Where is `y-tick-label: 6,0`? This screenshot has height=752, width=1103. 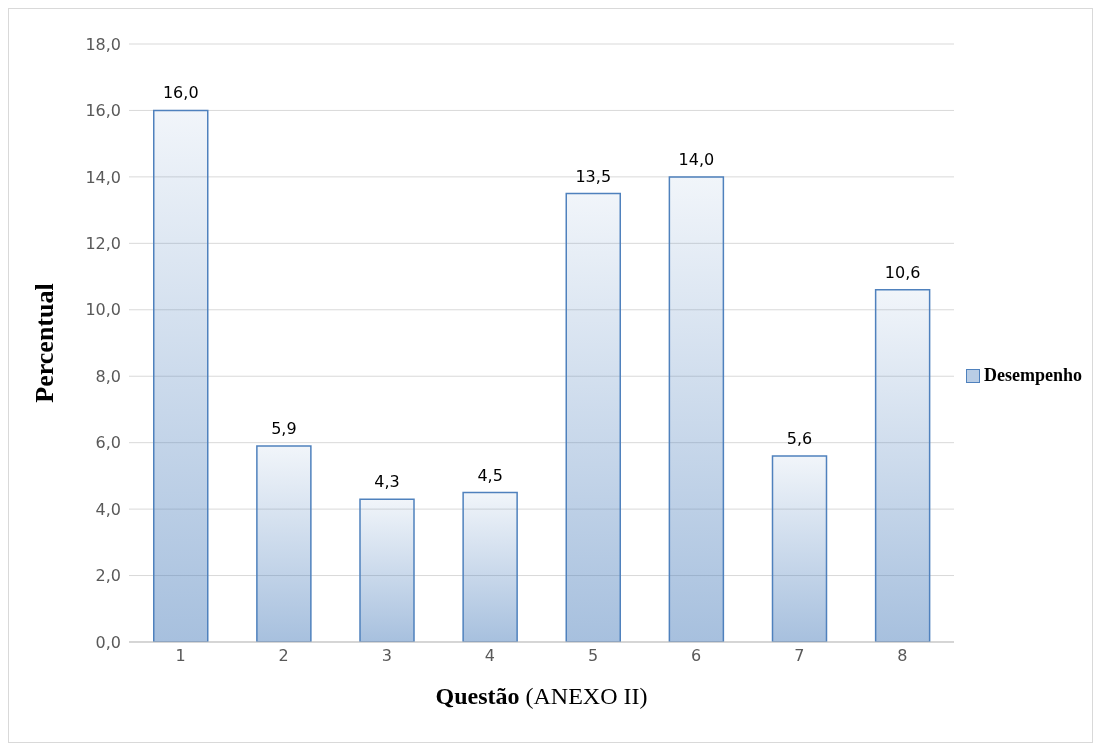
y-tick-label: 6,0 is located at coordinates (108, 443).